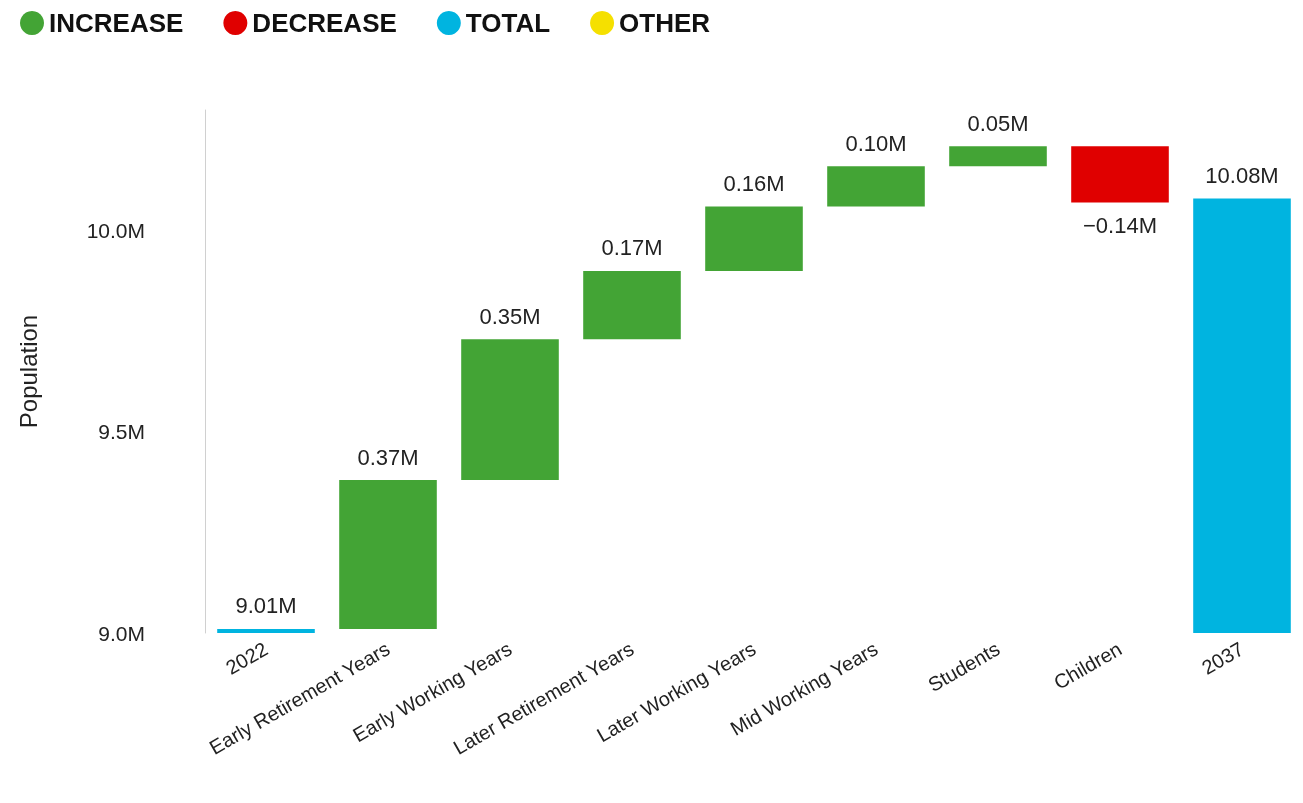 The height and width of the screenshot is (803, 1303). I want to click on legend-label: OTHER, so click(665, 23).